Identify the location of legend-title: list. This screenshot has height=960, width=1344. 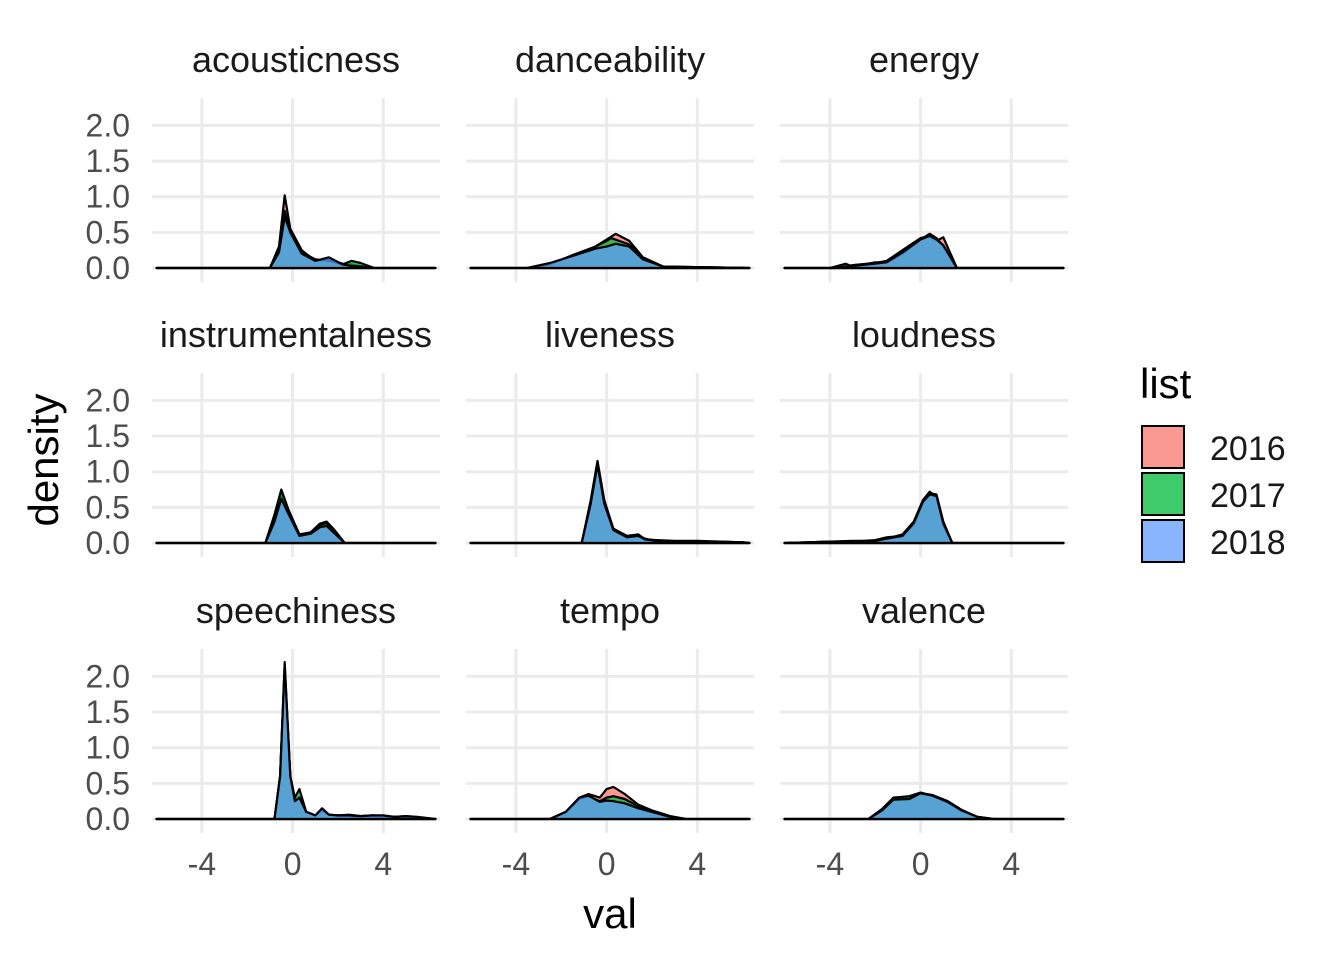
(1166, 383).